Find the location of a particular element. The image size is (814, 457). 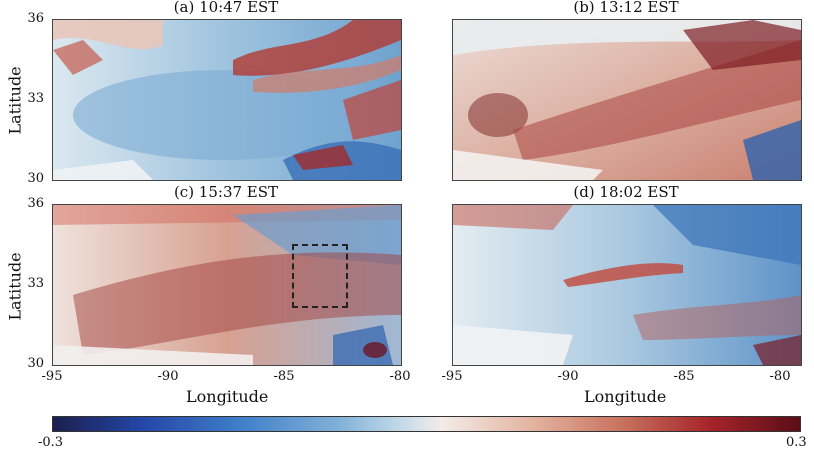

xlabel-right: Longitude is located at coordinates (625, 396).